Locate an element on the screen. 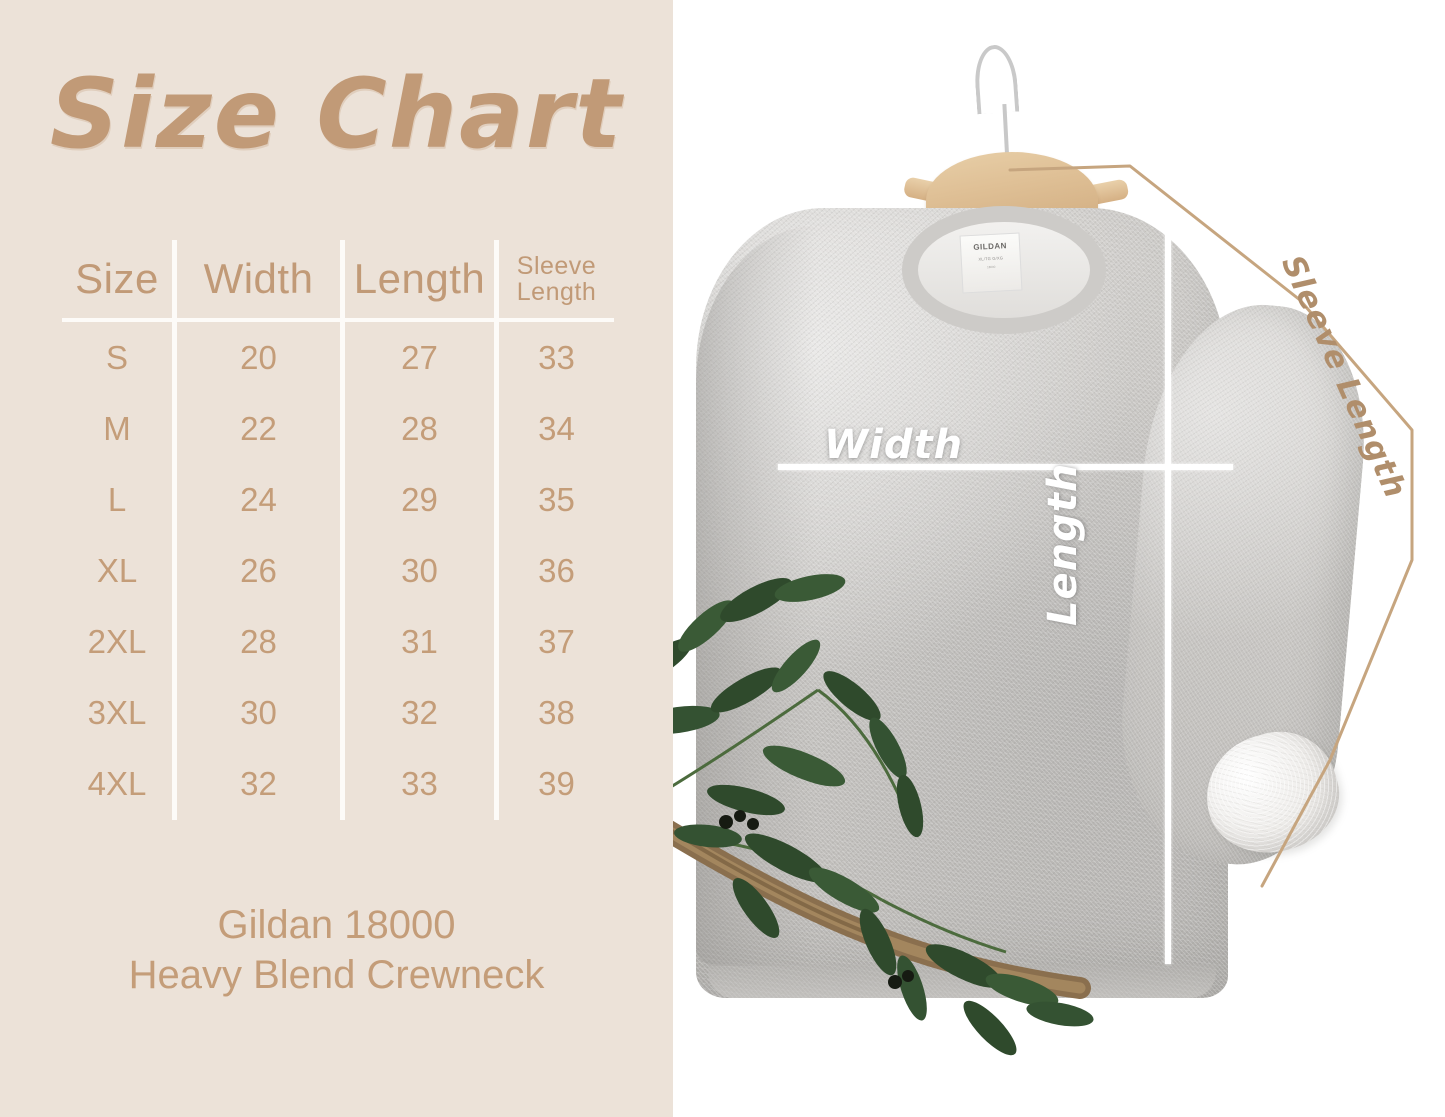 The image size is (1445, 1117). page-title: Size Chart is located at coordinates (336, 114).